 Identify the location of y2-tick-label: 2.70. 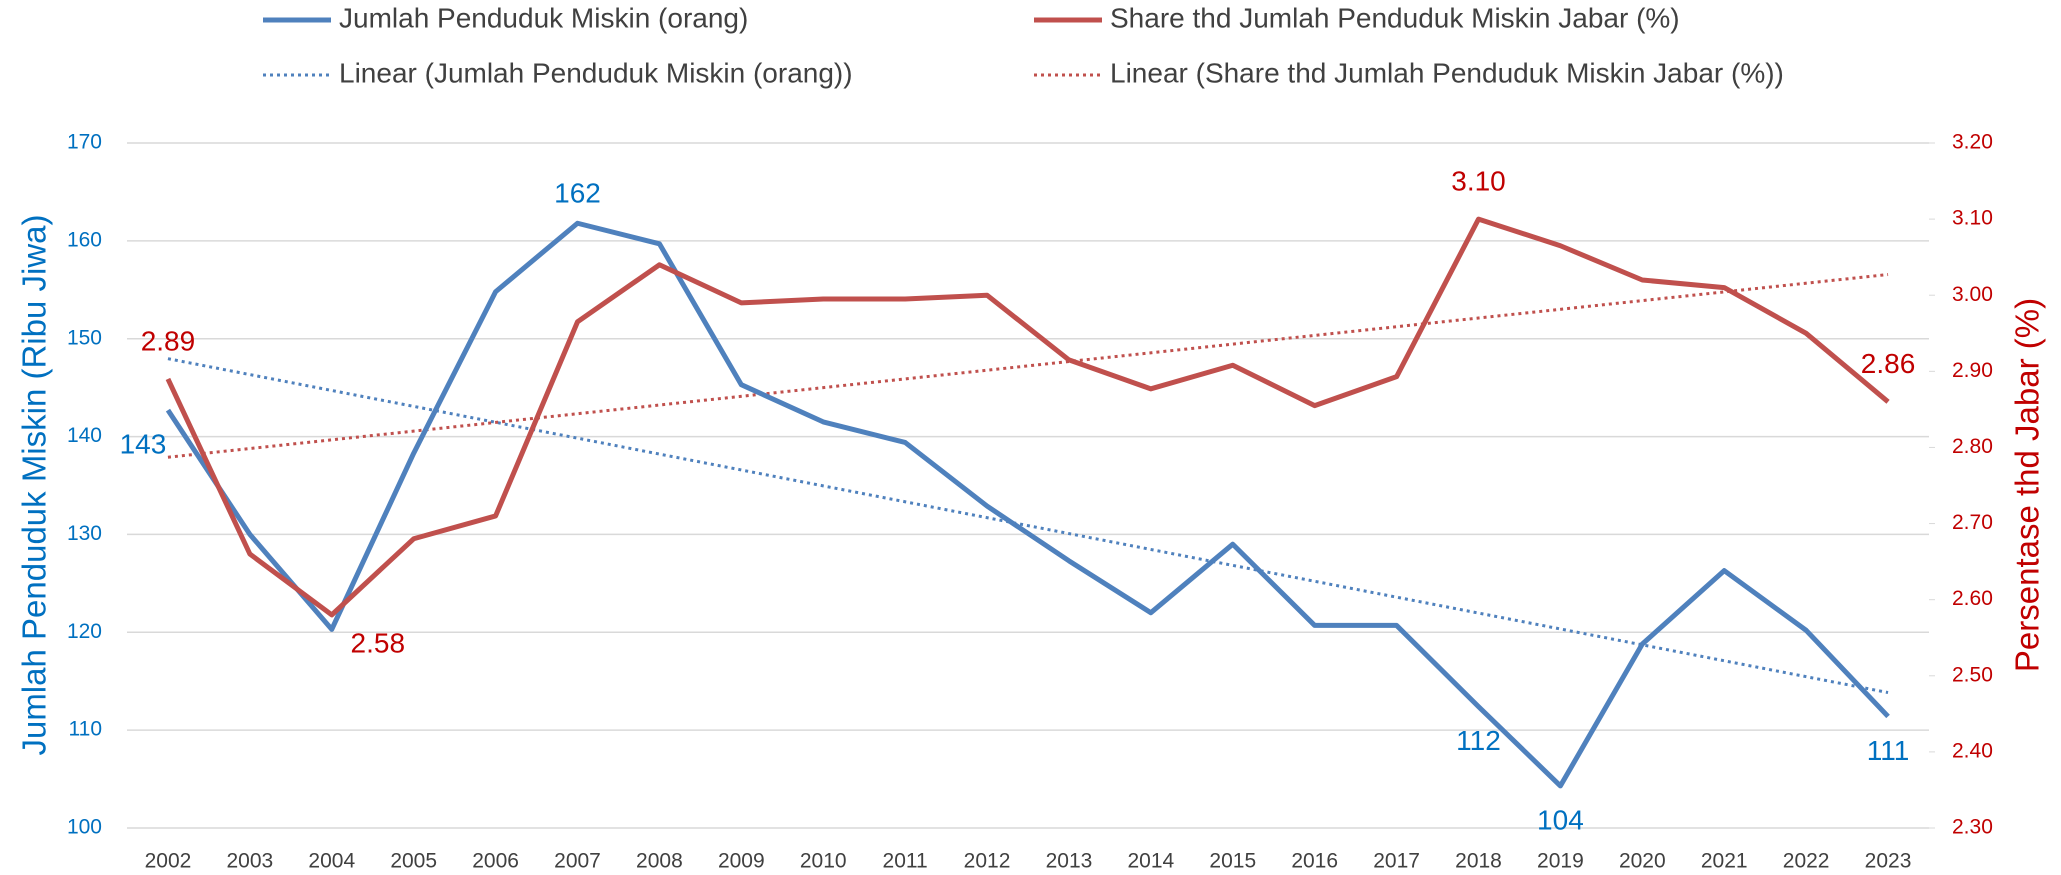
(1972, 522).